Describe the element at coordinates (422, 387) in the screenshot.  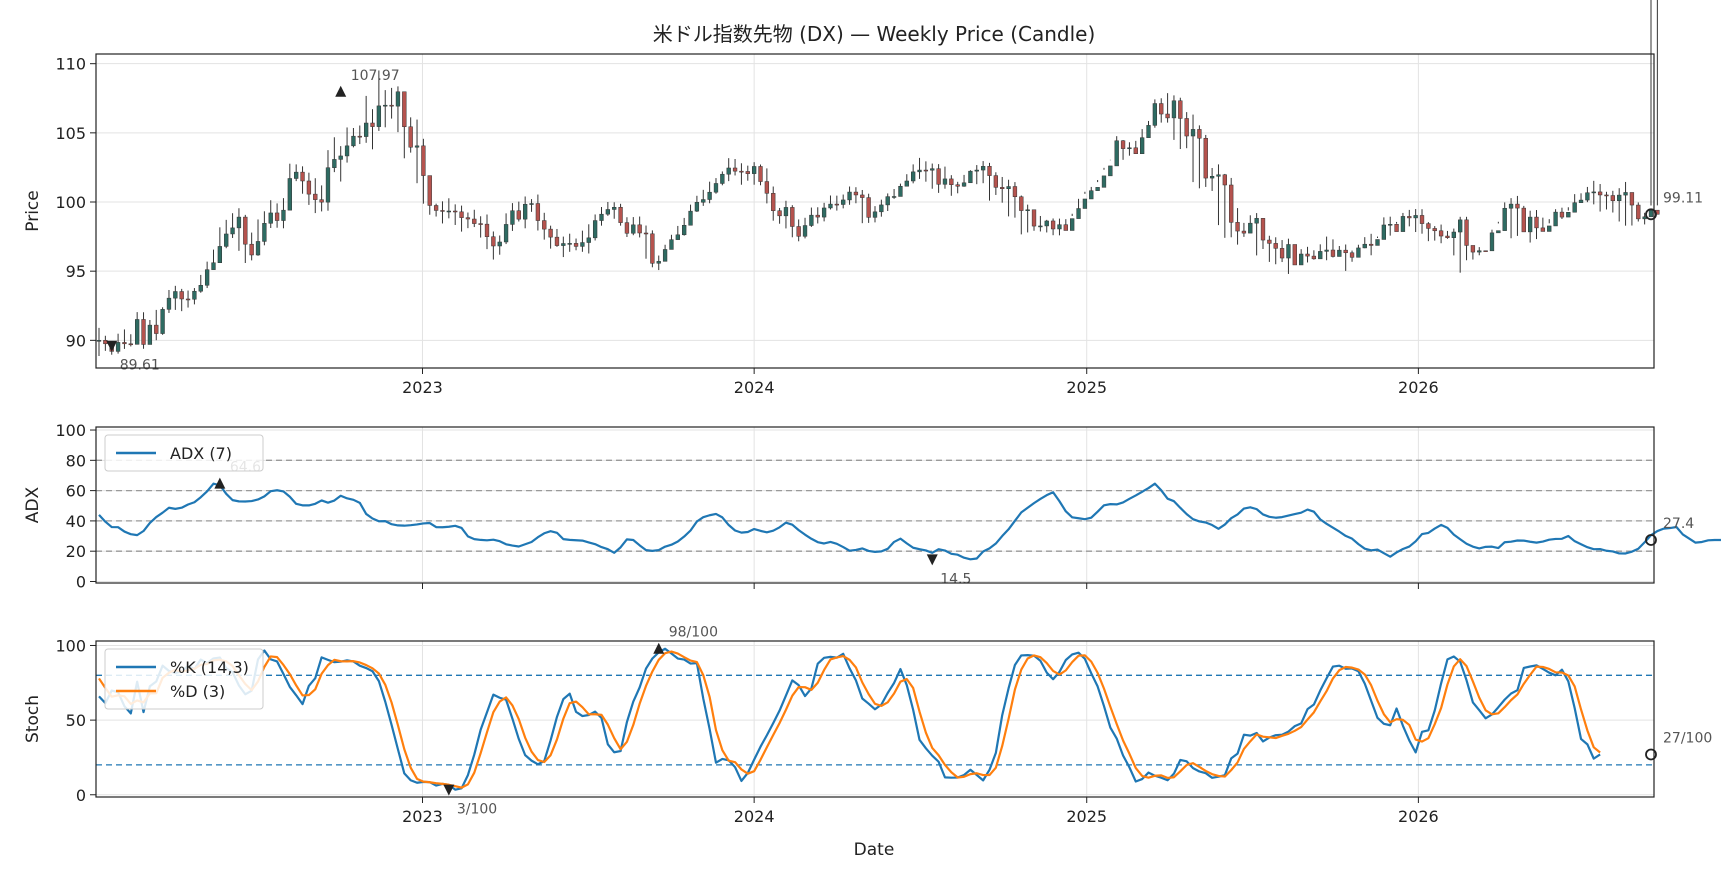
I see `x-tick-label: 2023` at that location.